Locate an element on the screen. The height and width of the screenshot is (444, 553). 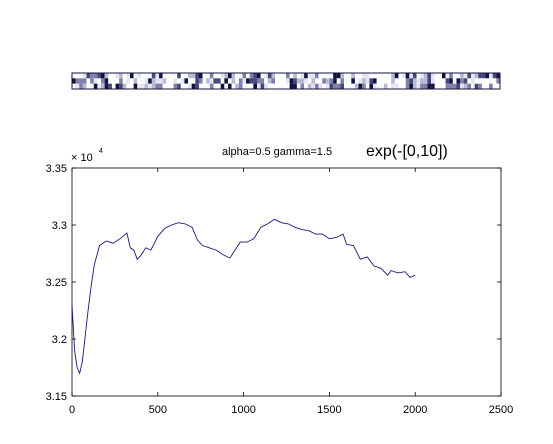
y-tick-label: 3.25 is located at coordinates (56, 283).